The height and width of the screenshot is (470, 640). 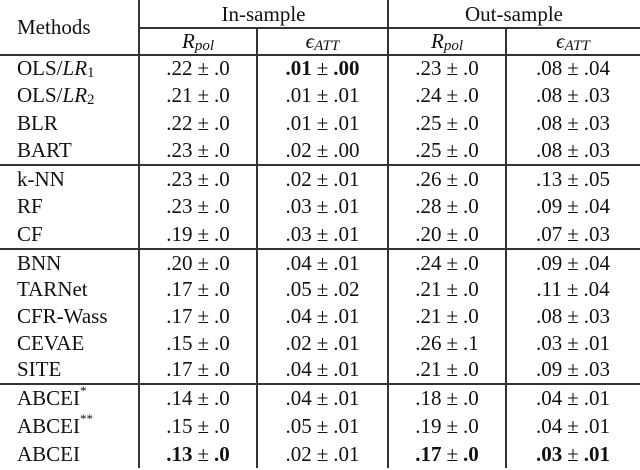 What do you see at coordinates (322, 68) in the screenshot?
I see `value-cell: .01 ± .00` at bounding box center [322, 68].